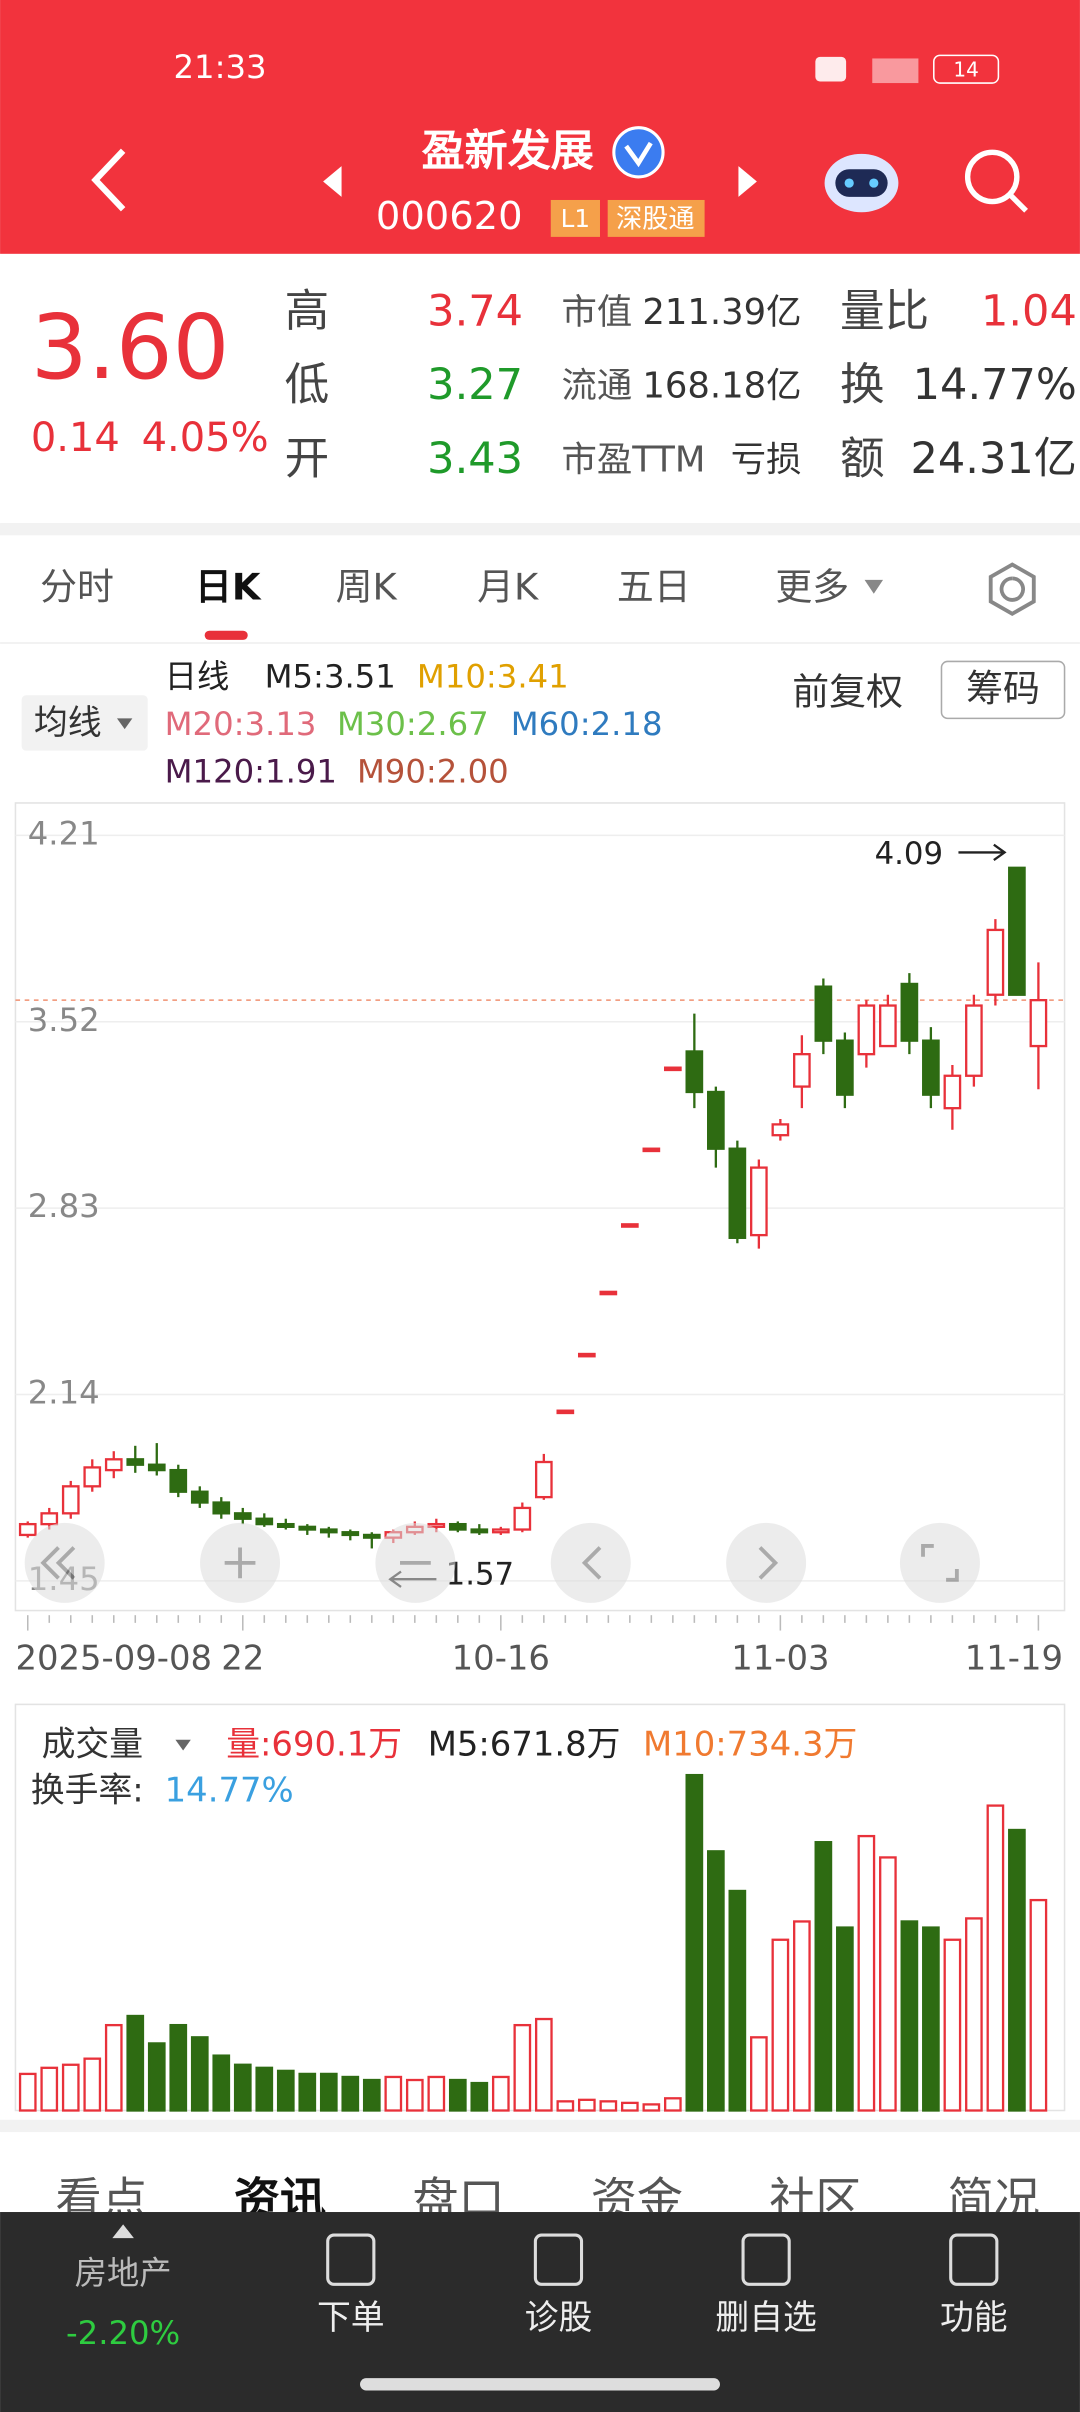  Describe the element at coordinates (433, 772) in the screenshot. I see `ma-item: M90:2.00` at that location.